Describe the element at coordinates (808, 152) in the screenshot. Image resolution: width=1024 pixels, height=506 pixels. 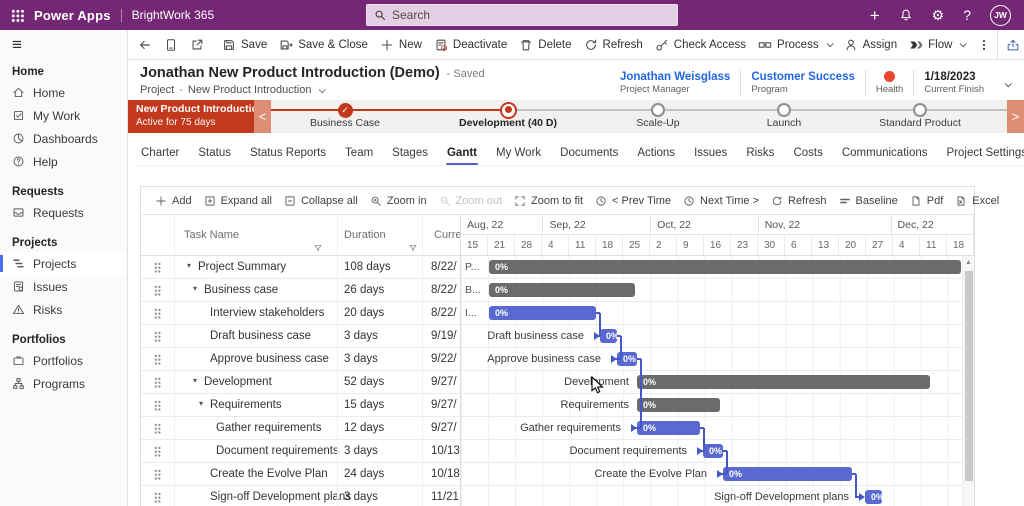
I see `tab-costs: Costs` at that location.